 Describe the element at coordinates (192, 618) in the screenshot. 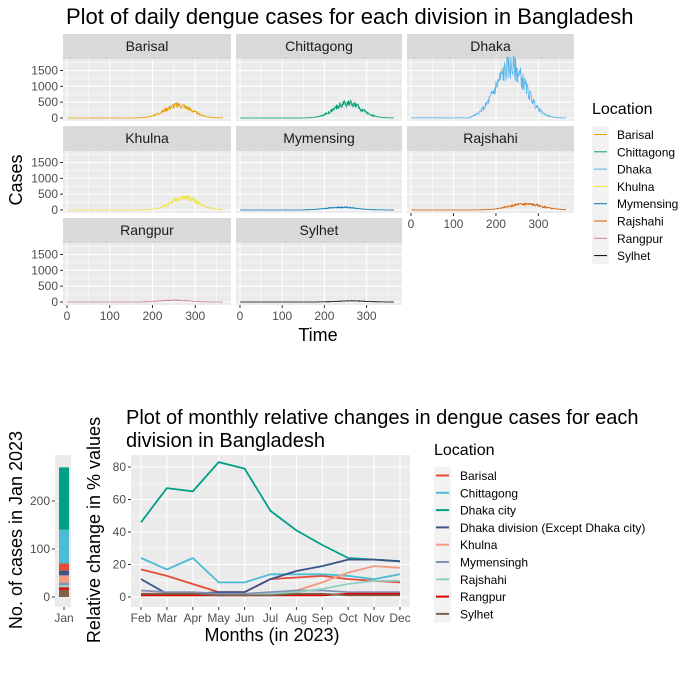

I see `x-tick-label: Apr` at that location.